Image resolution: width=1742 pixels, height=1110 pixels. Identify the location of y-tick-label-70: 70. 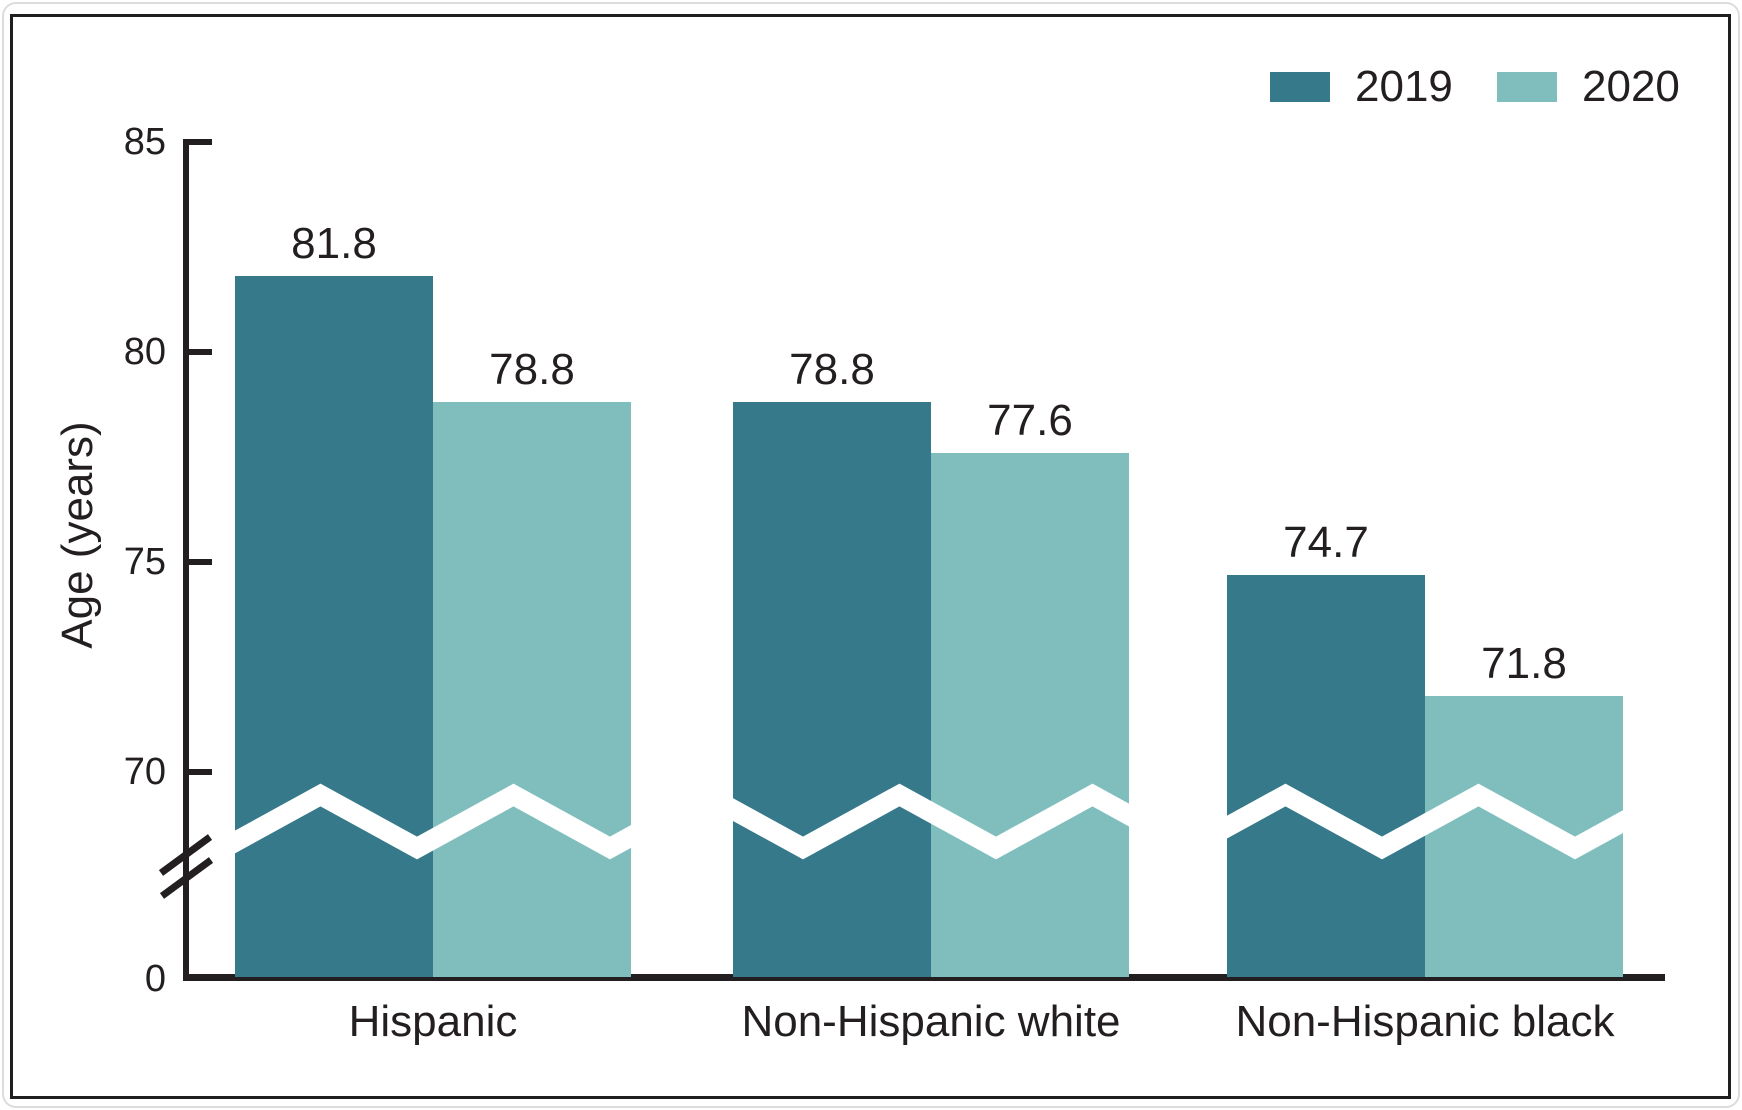
(144, 772).